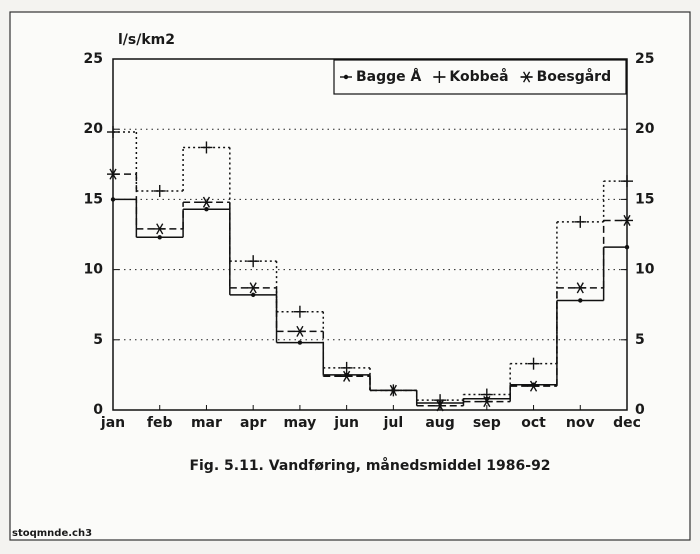  I want to click on x-tick-label: jan, so click(112, 423).